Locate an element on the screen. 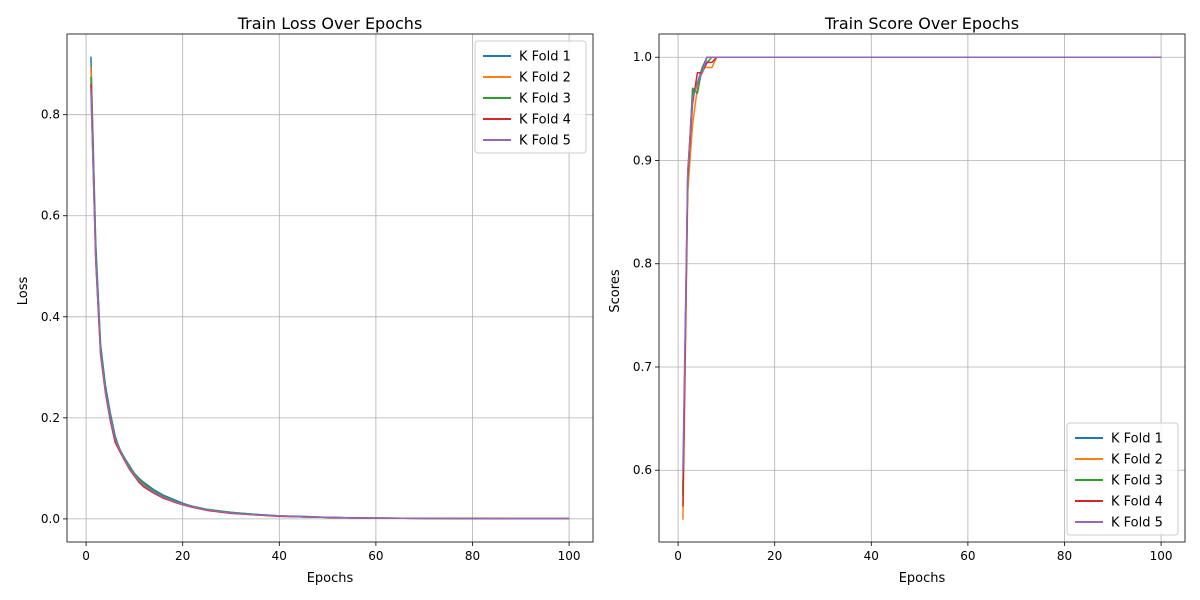  score-legend-label-fold-5: K Fold 5 is located at coordinates (1137, 523).